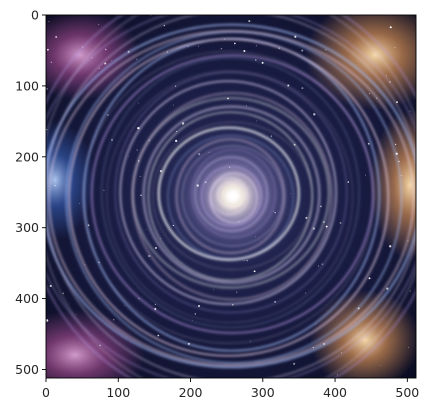  I want to click on vortex-core-star, so click(233, 196).